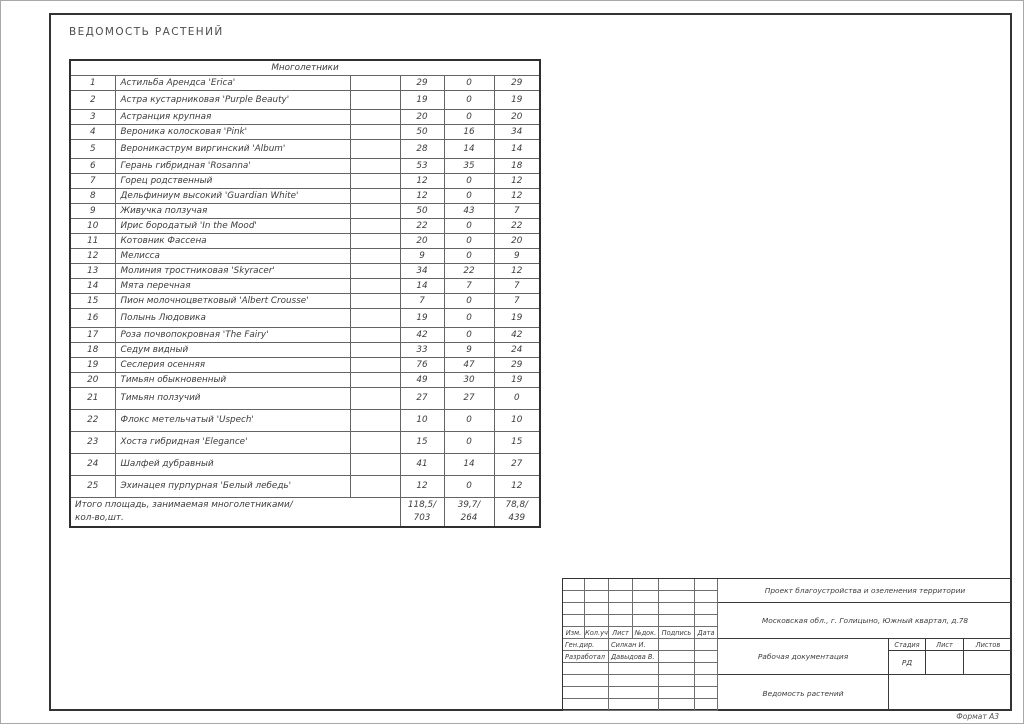 The width and height of the screenshot is (1024, 724). Describe the element at coordinates (305, 379) in the screenshot. I see `table-row: 20 Тимьян обыкновенный 49 30 19` at that location.